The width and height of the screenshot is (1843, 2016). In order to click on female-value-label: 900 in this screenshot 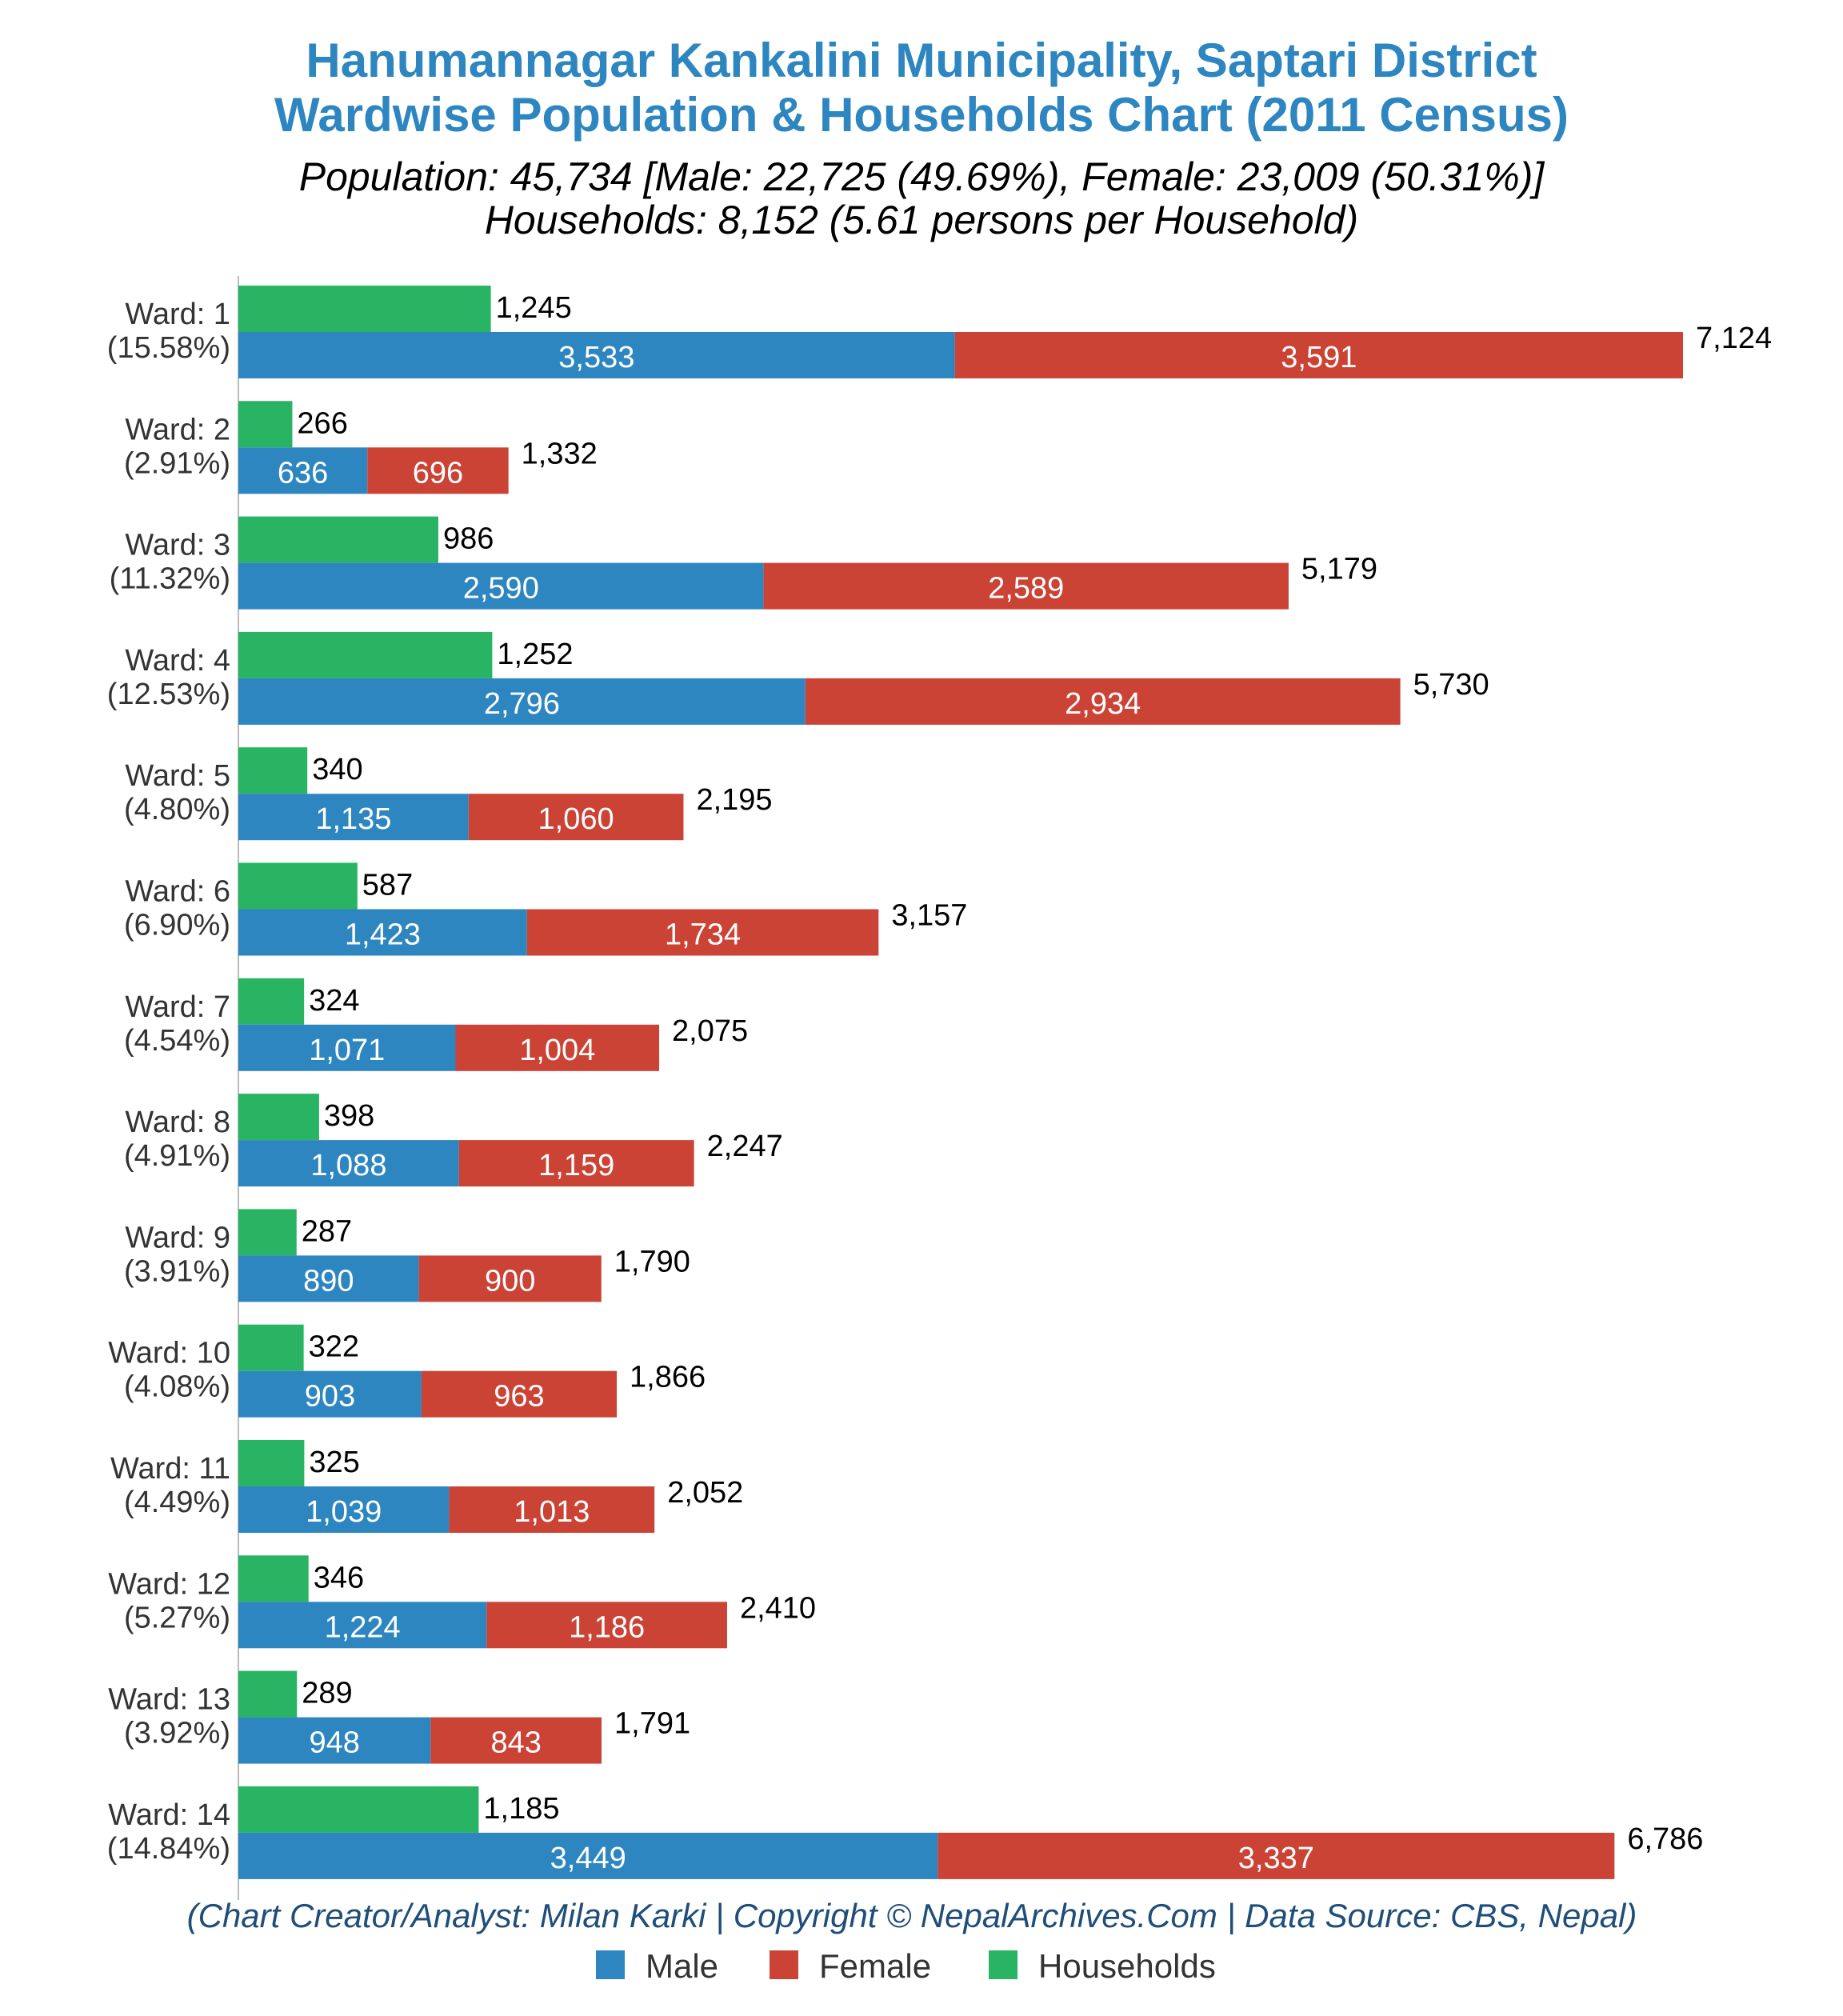, I will do `click(510, 1281)`.